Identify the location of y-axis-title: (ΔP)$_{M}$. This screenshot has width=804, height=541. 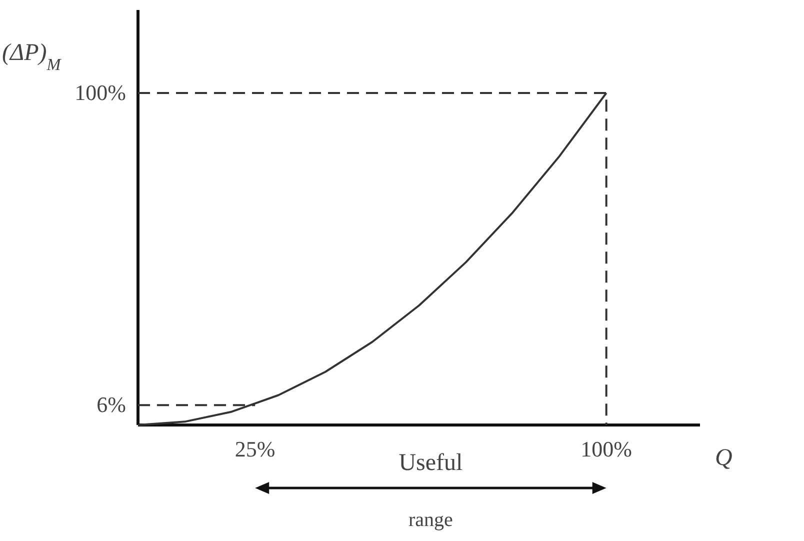
(32, 57).